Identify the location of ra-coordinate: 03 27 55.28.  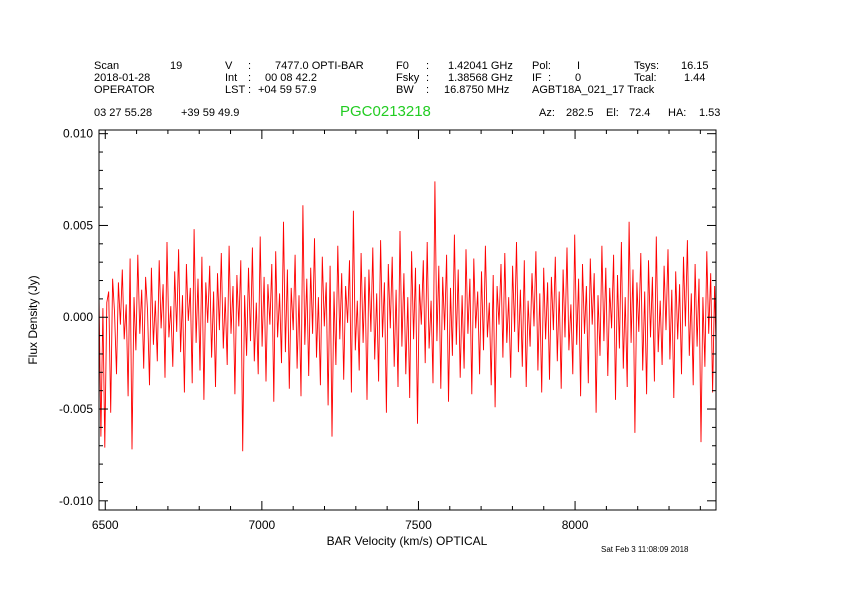
(123, 113).